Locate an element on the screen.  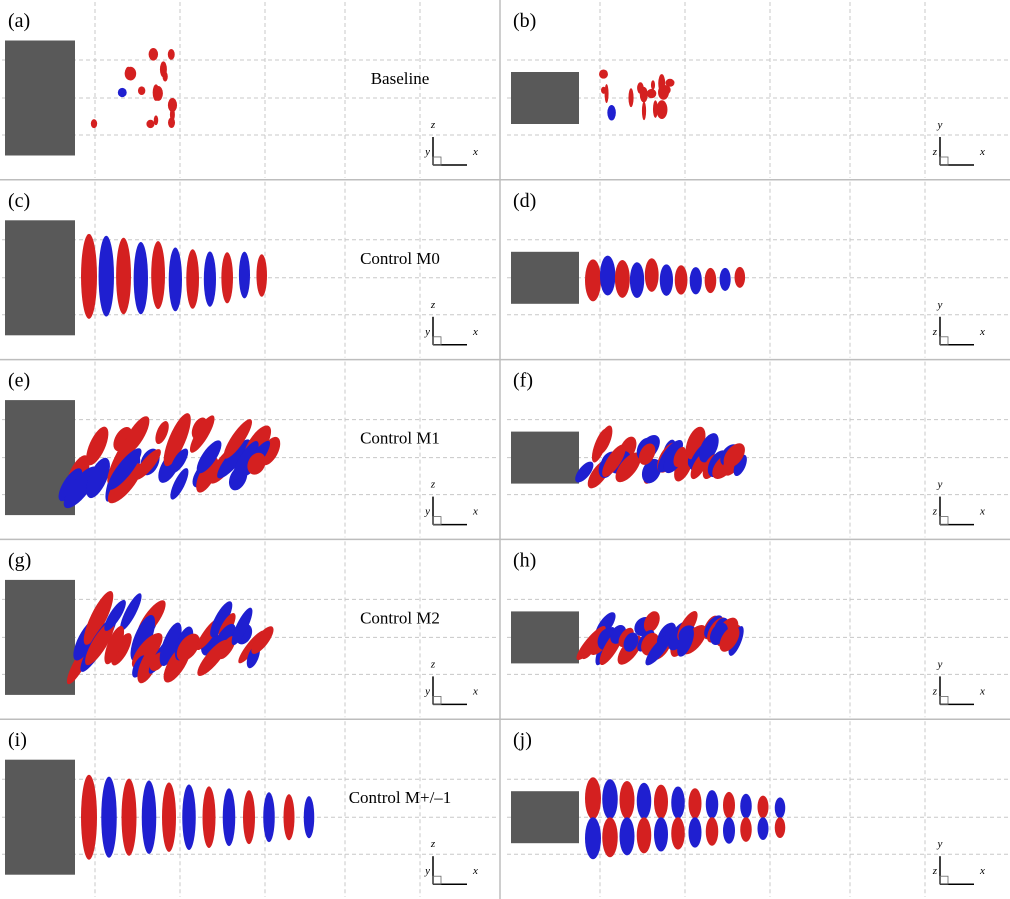
panel-label: (d) is located at coordinates (524, 201).